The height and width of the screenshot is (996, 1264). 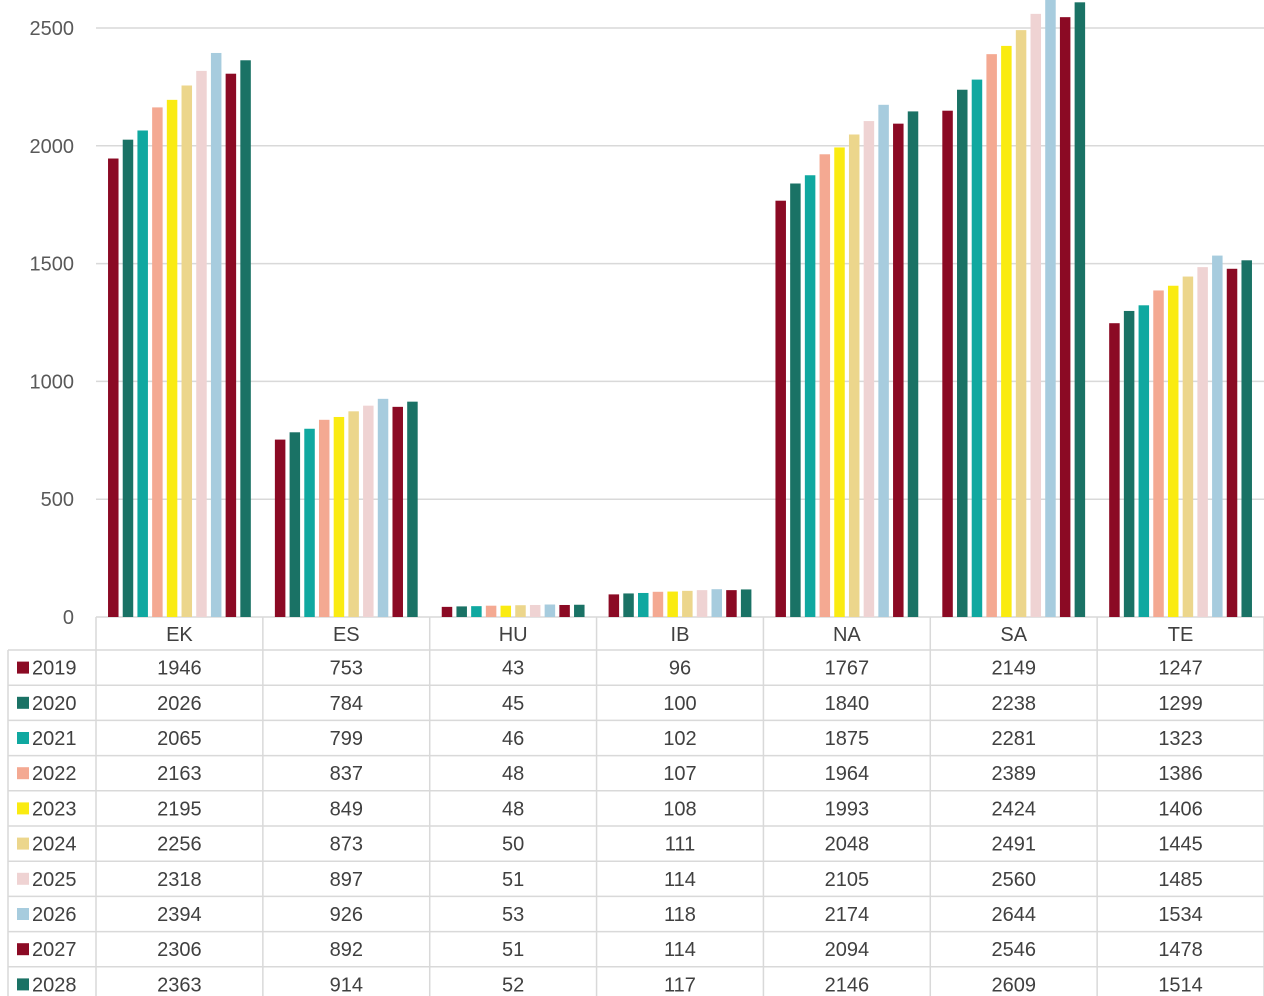 I want to click on data-label: 2048, so click(x=847, y=845).